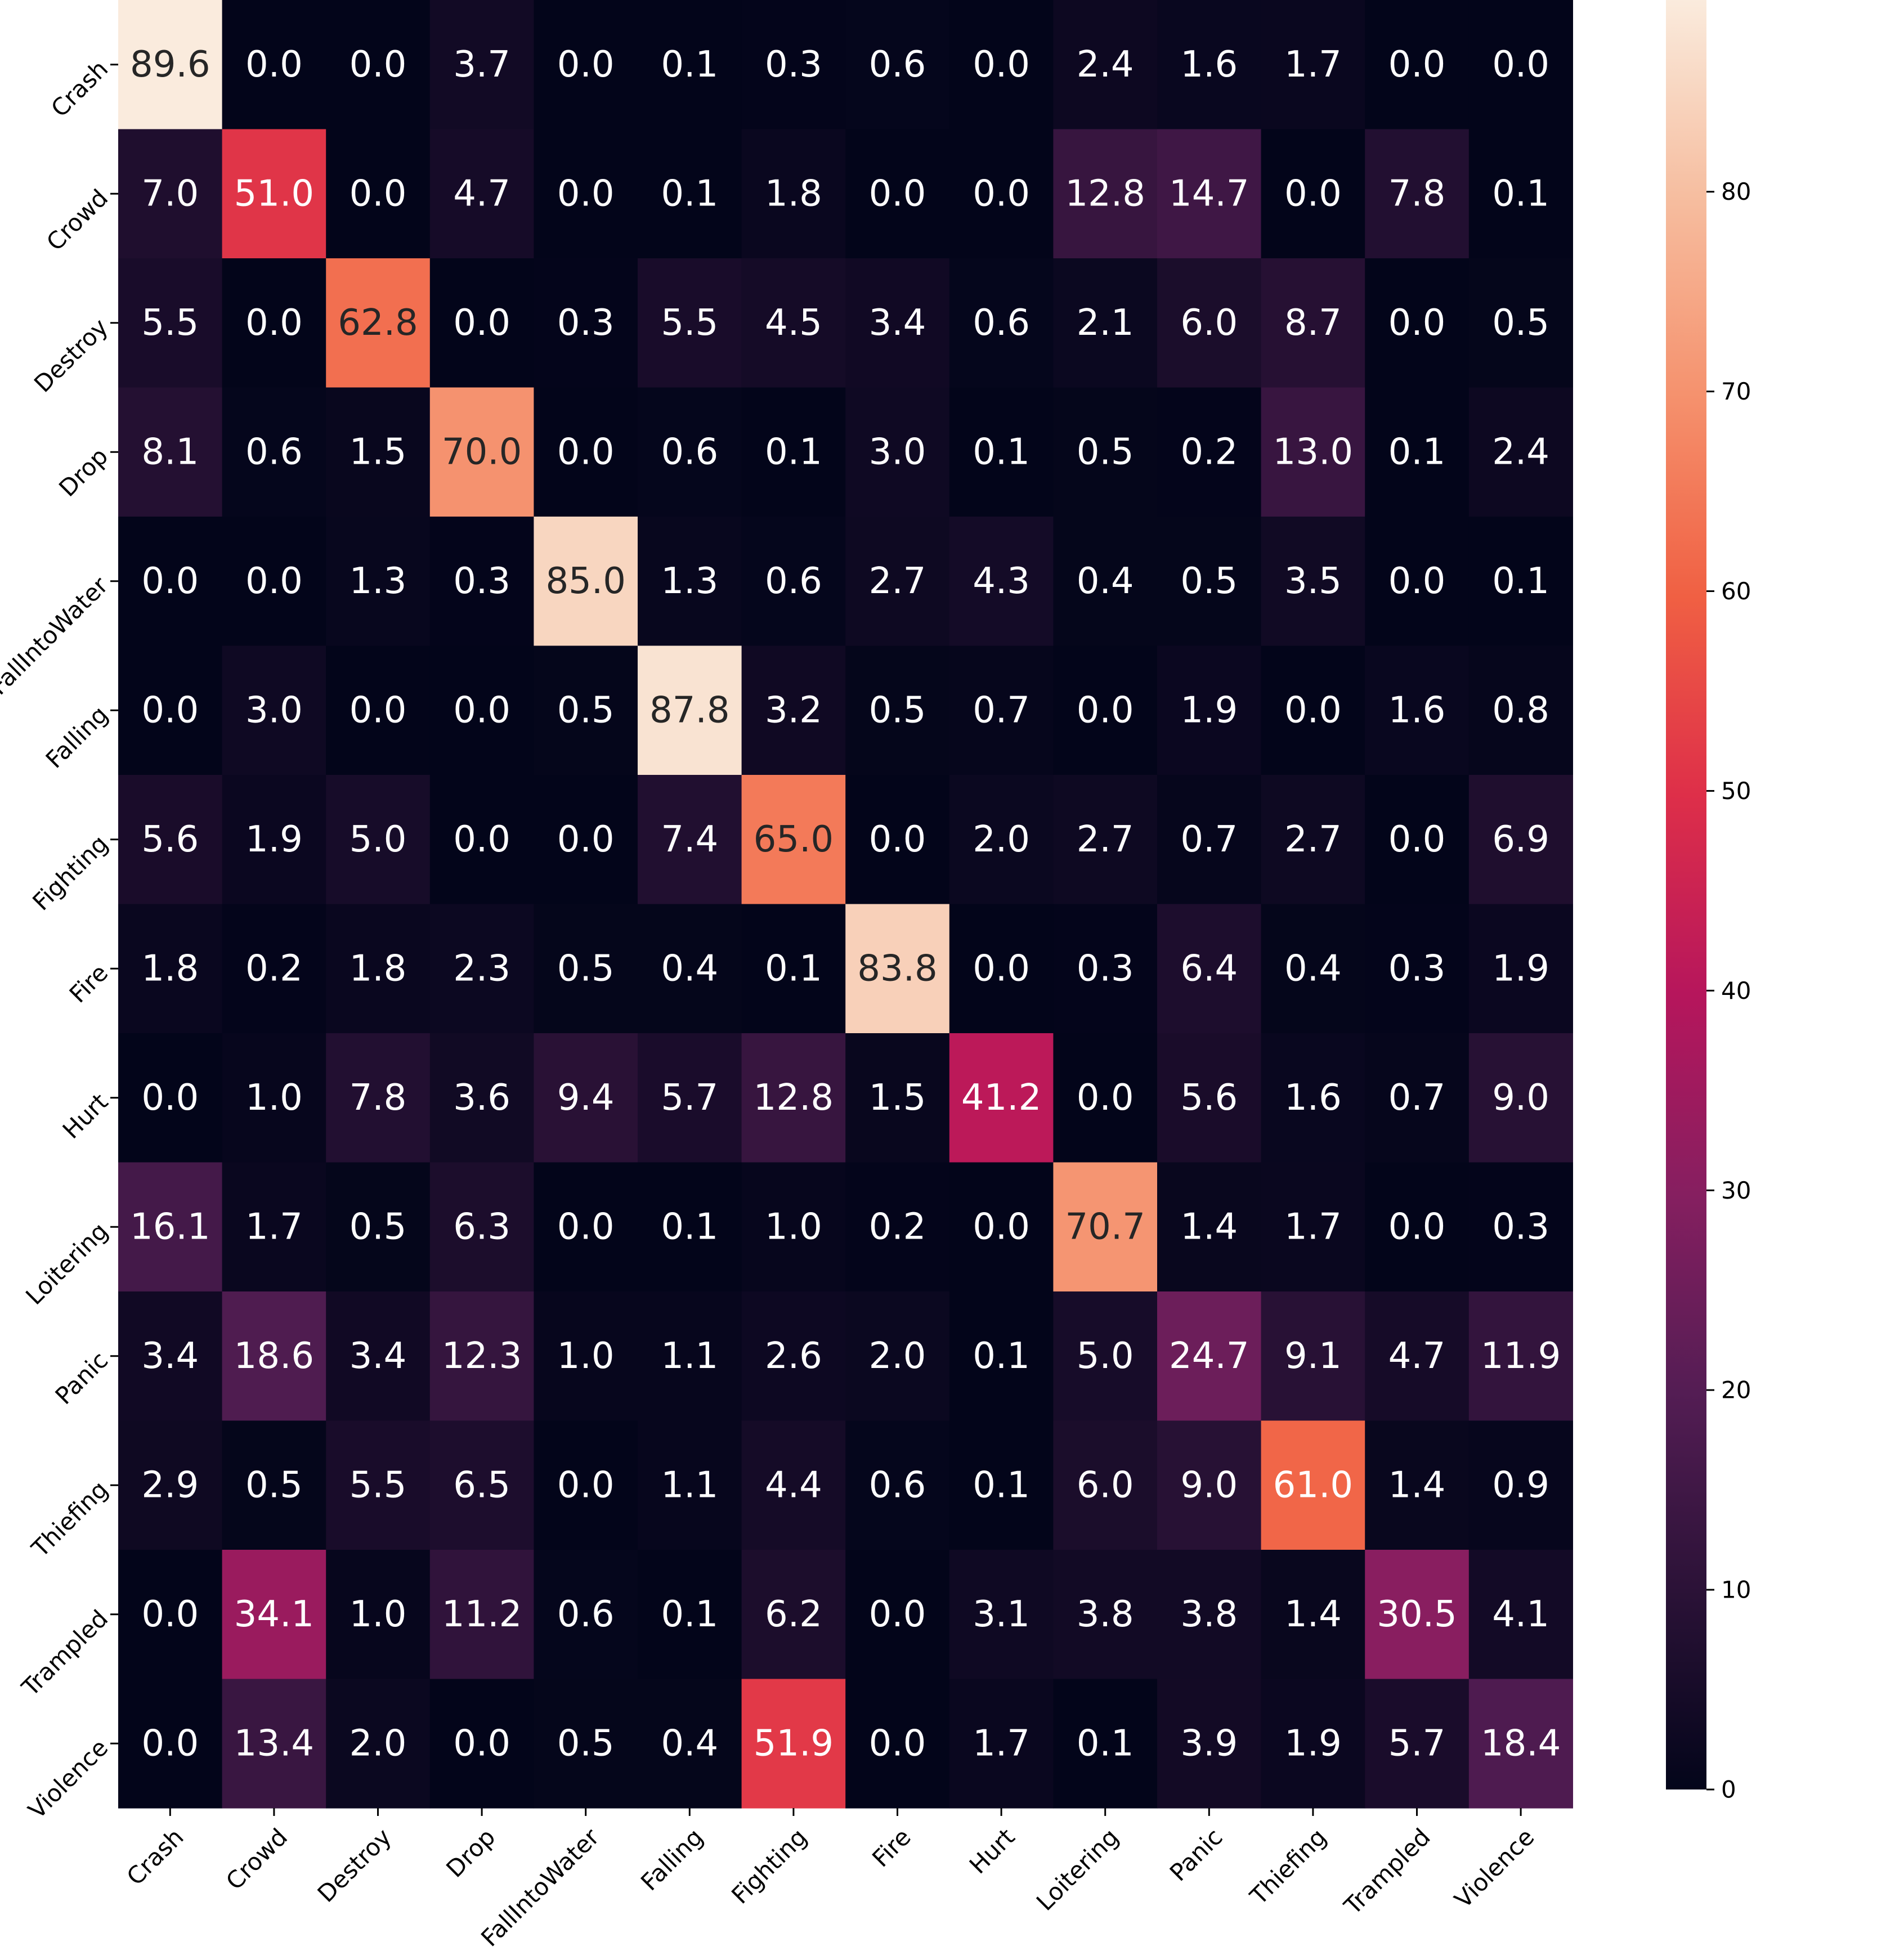  What do you see at coordinates (672, 1859) in the screenshot?
I see `x-tick-label: Falling` at bounding box center [672, 1859].